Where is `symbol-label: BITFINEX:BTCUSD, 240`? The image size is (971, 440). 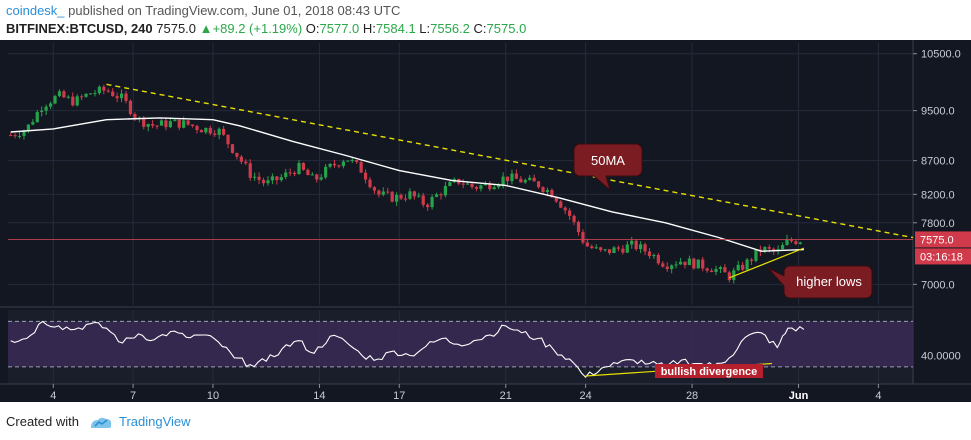 symbol-label: BITFINEX:BTCUSD, 240 is located at coordinates (79, 28).